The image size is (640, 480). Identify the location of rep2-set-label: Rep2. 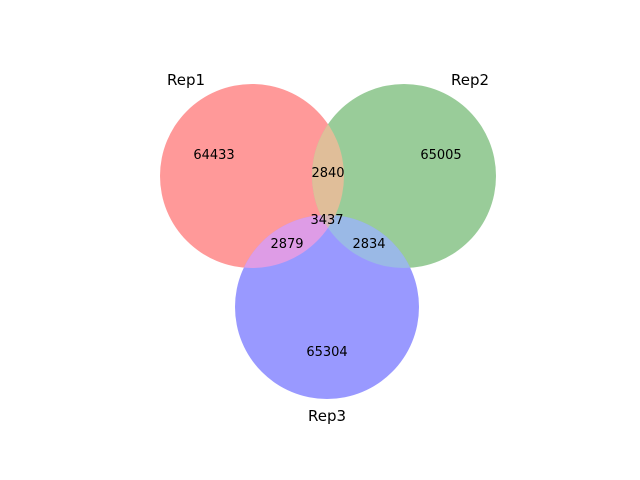
(470, 80).